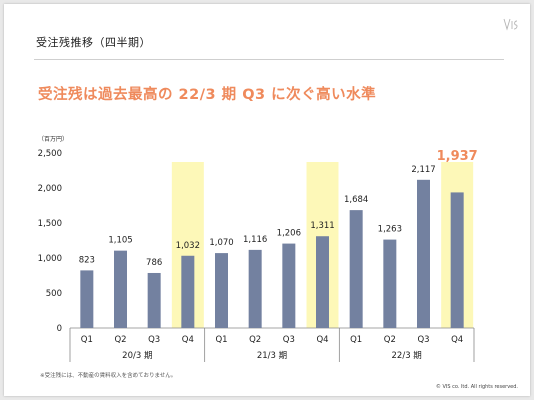 Image resolution: width=534 pixels, height=400 pixels. I want to click on bar-3-q1, so click(356, 269).